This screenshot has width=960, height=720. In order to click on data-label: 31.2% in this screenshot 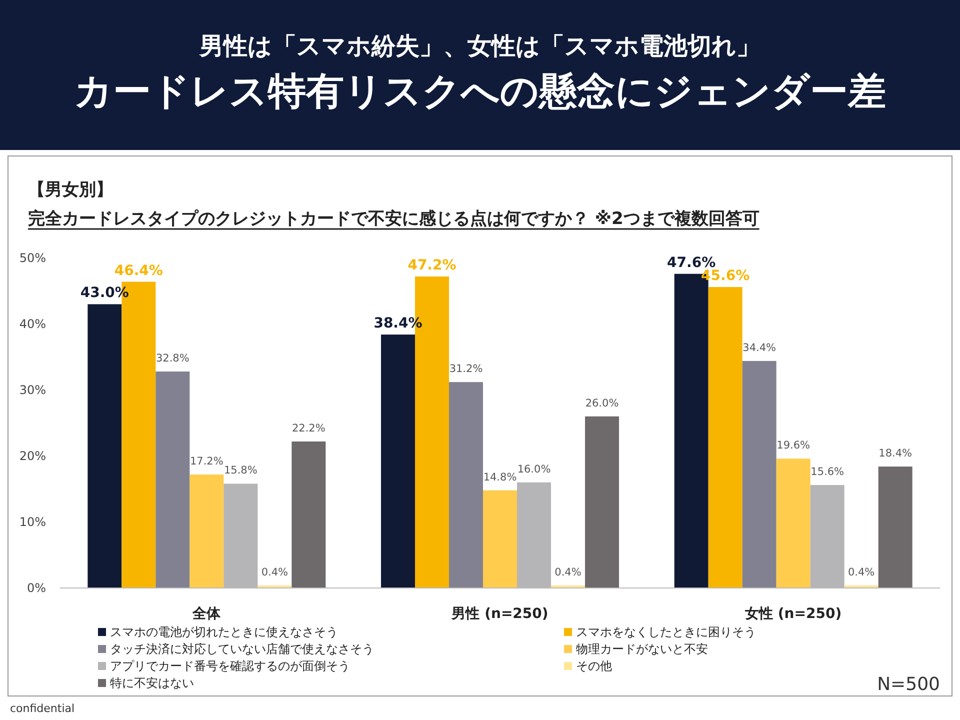, I will do `click(466, 369)`.